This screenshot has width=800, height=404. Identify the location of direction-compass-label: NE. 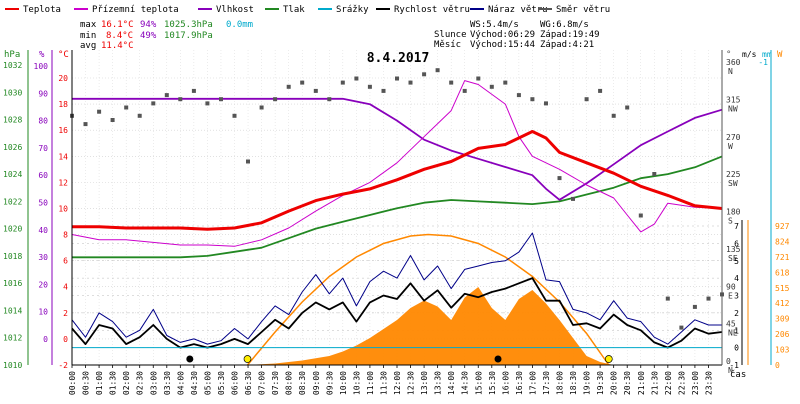
(733, 333).